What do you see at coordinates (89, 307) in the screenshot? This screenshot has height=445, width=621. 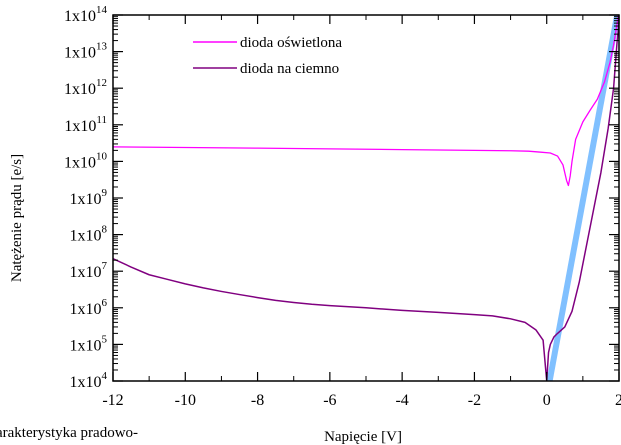 I see `y-tick-label: 1x10⁶` at bounding box center [89, 307].